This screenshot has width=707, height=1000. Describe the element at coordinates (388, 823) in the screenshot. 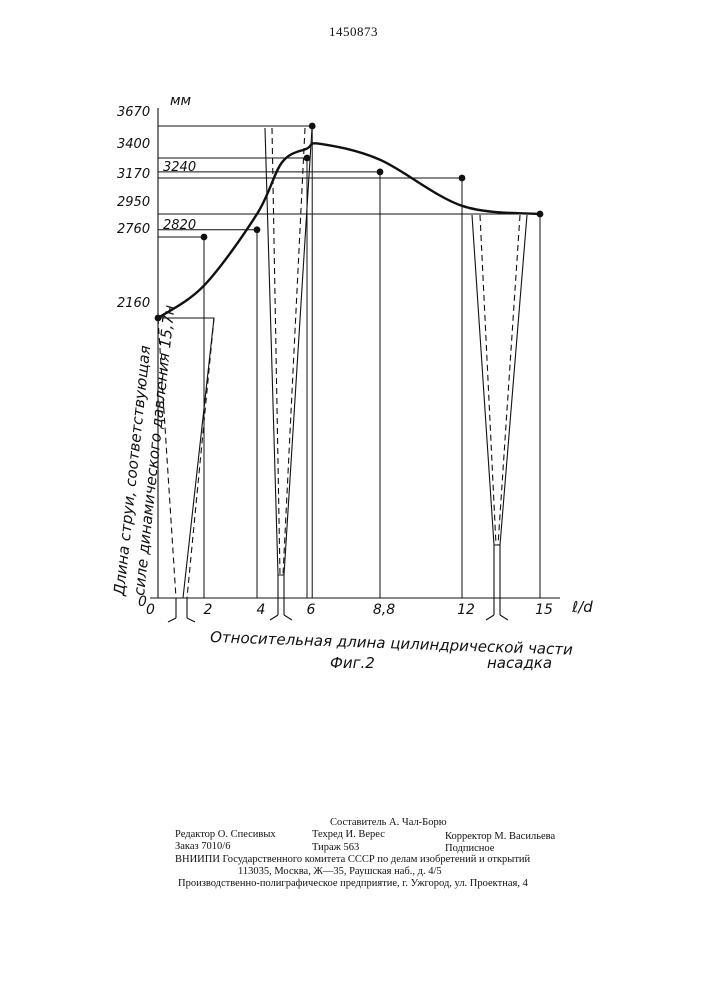

I see `imprint-compiler: Составитель А. Чал-Борю` at that location.